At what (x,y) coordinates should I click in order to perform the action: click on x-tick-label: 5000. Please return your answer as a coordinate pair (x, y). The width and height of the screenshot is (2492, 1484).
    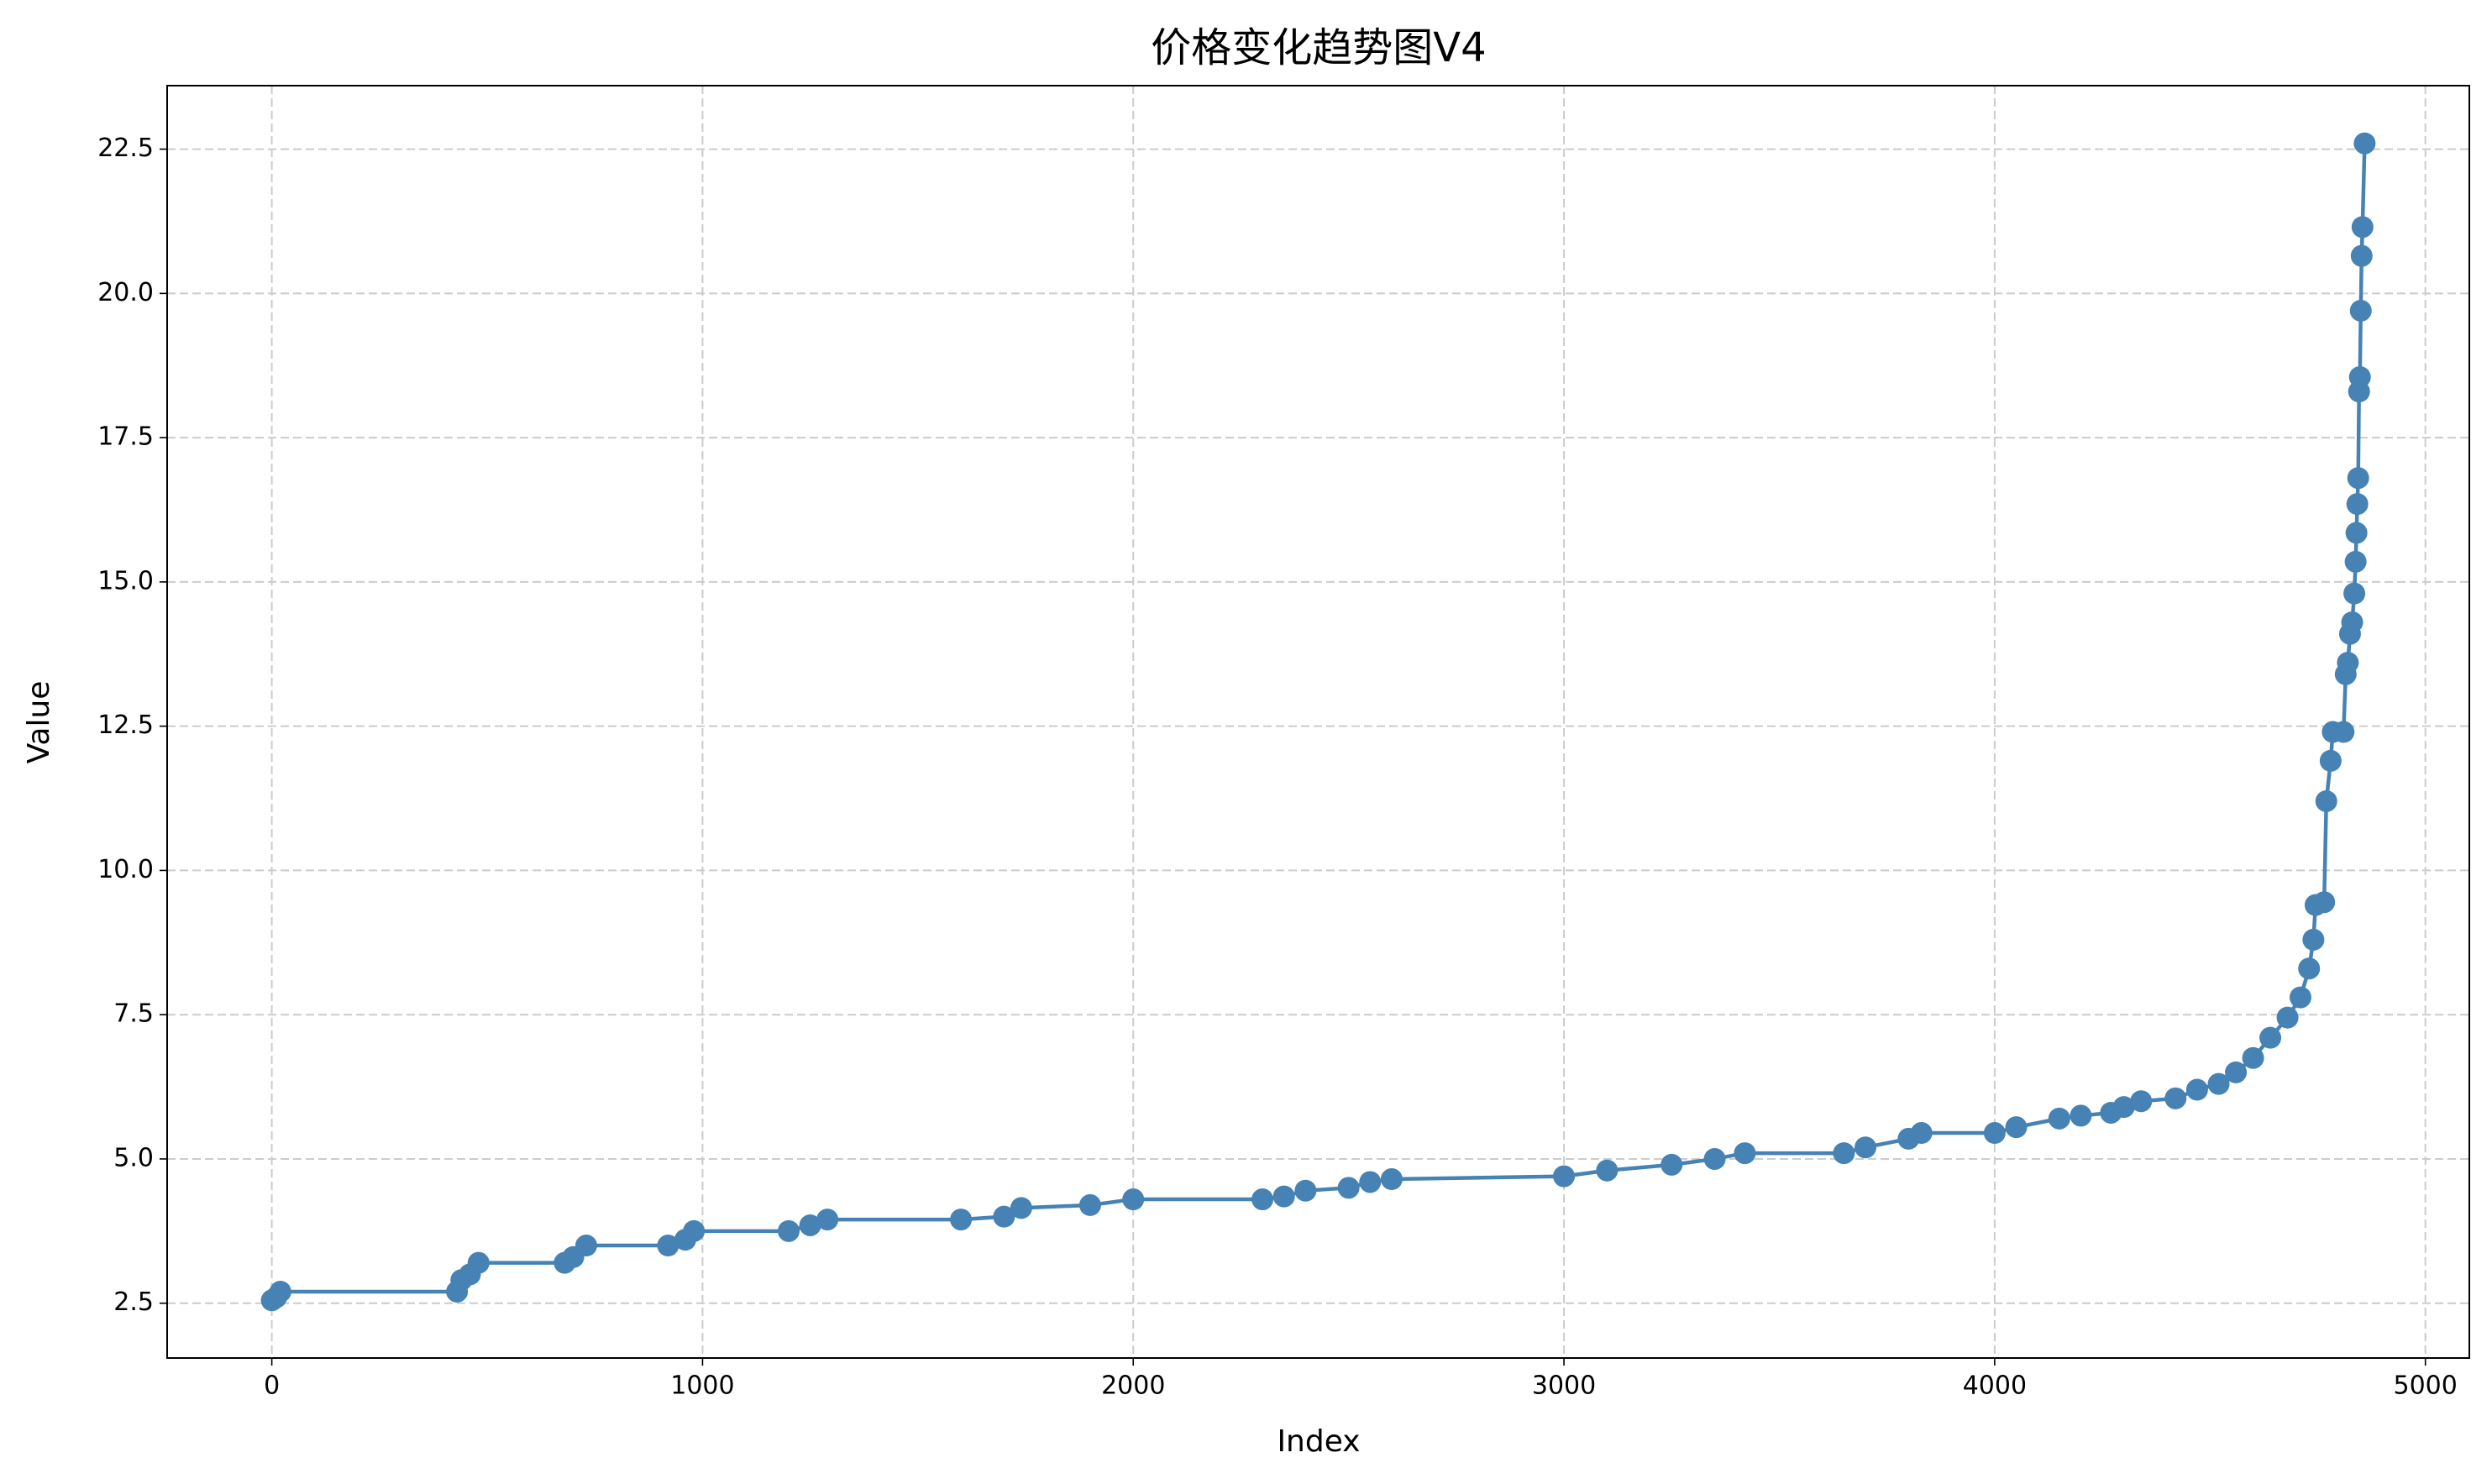
    Looking at the image, I should click on (2426, 1386).